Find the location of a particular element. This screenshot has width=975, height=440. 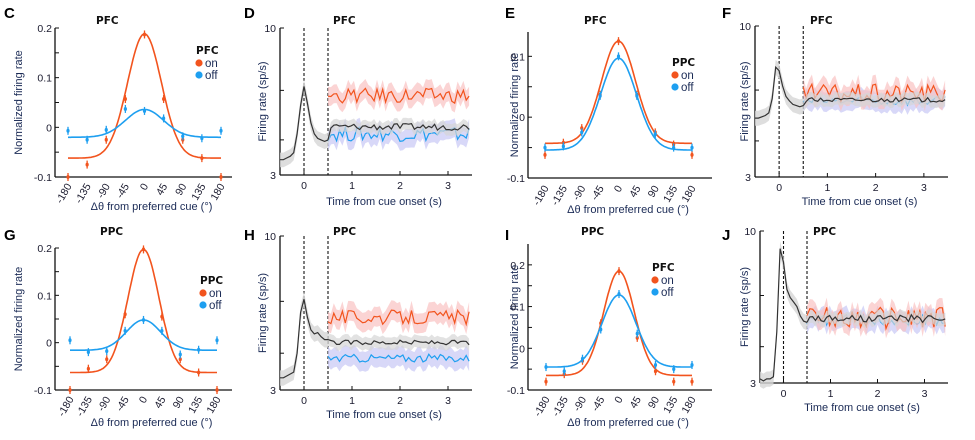

off-trace is located at coordinates (398, 358).